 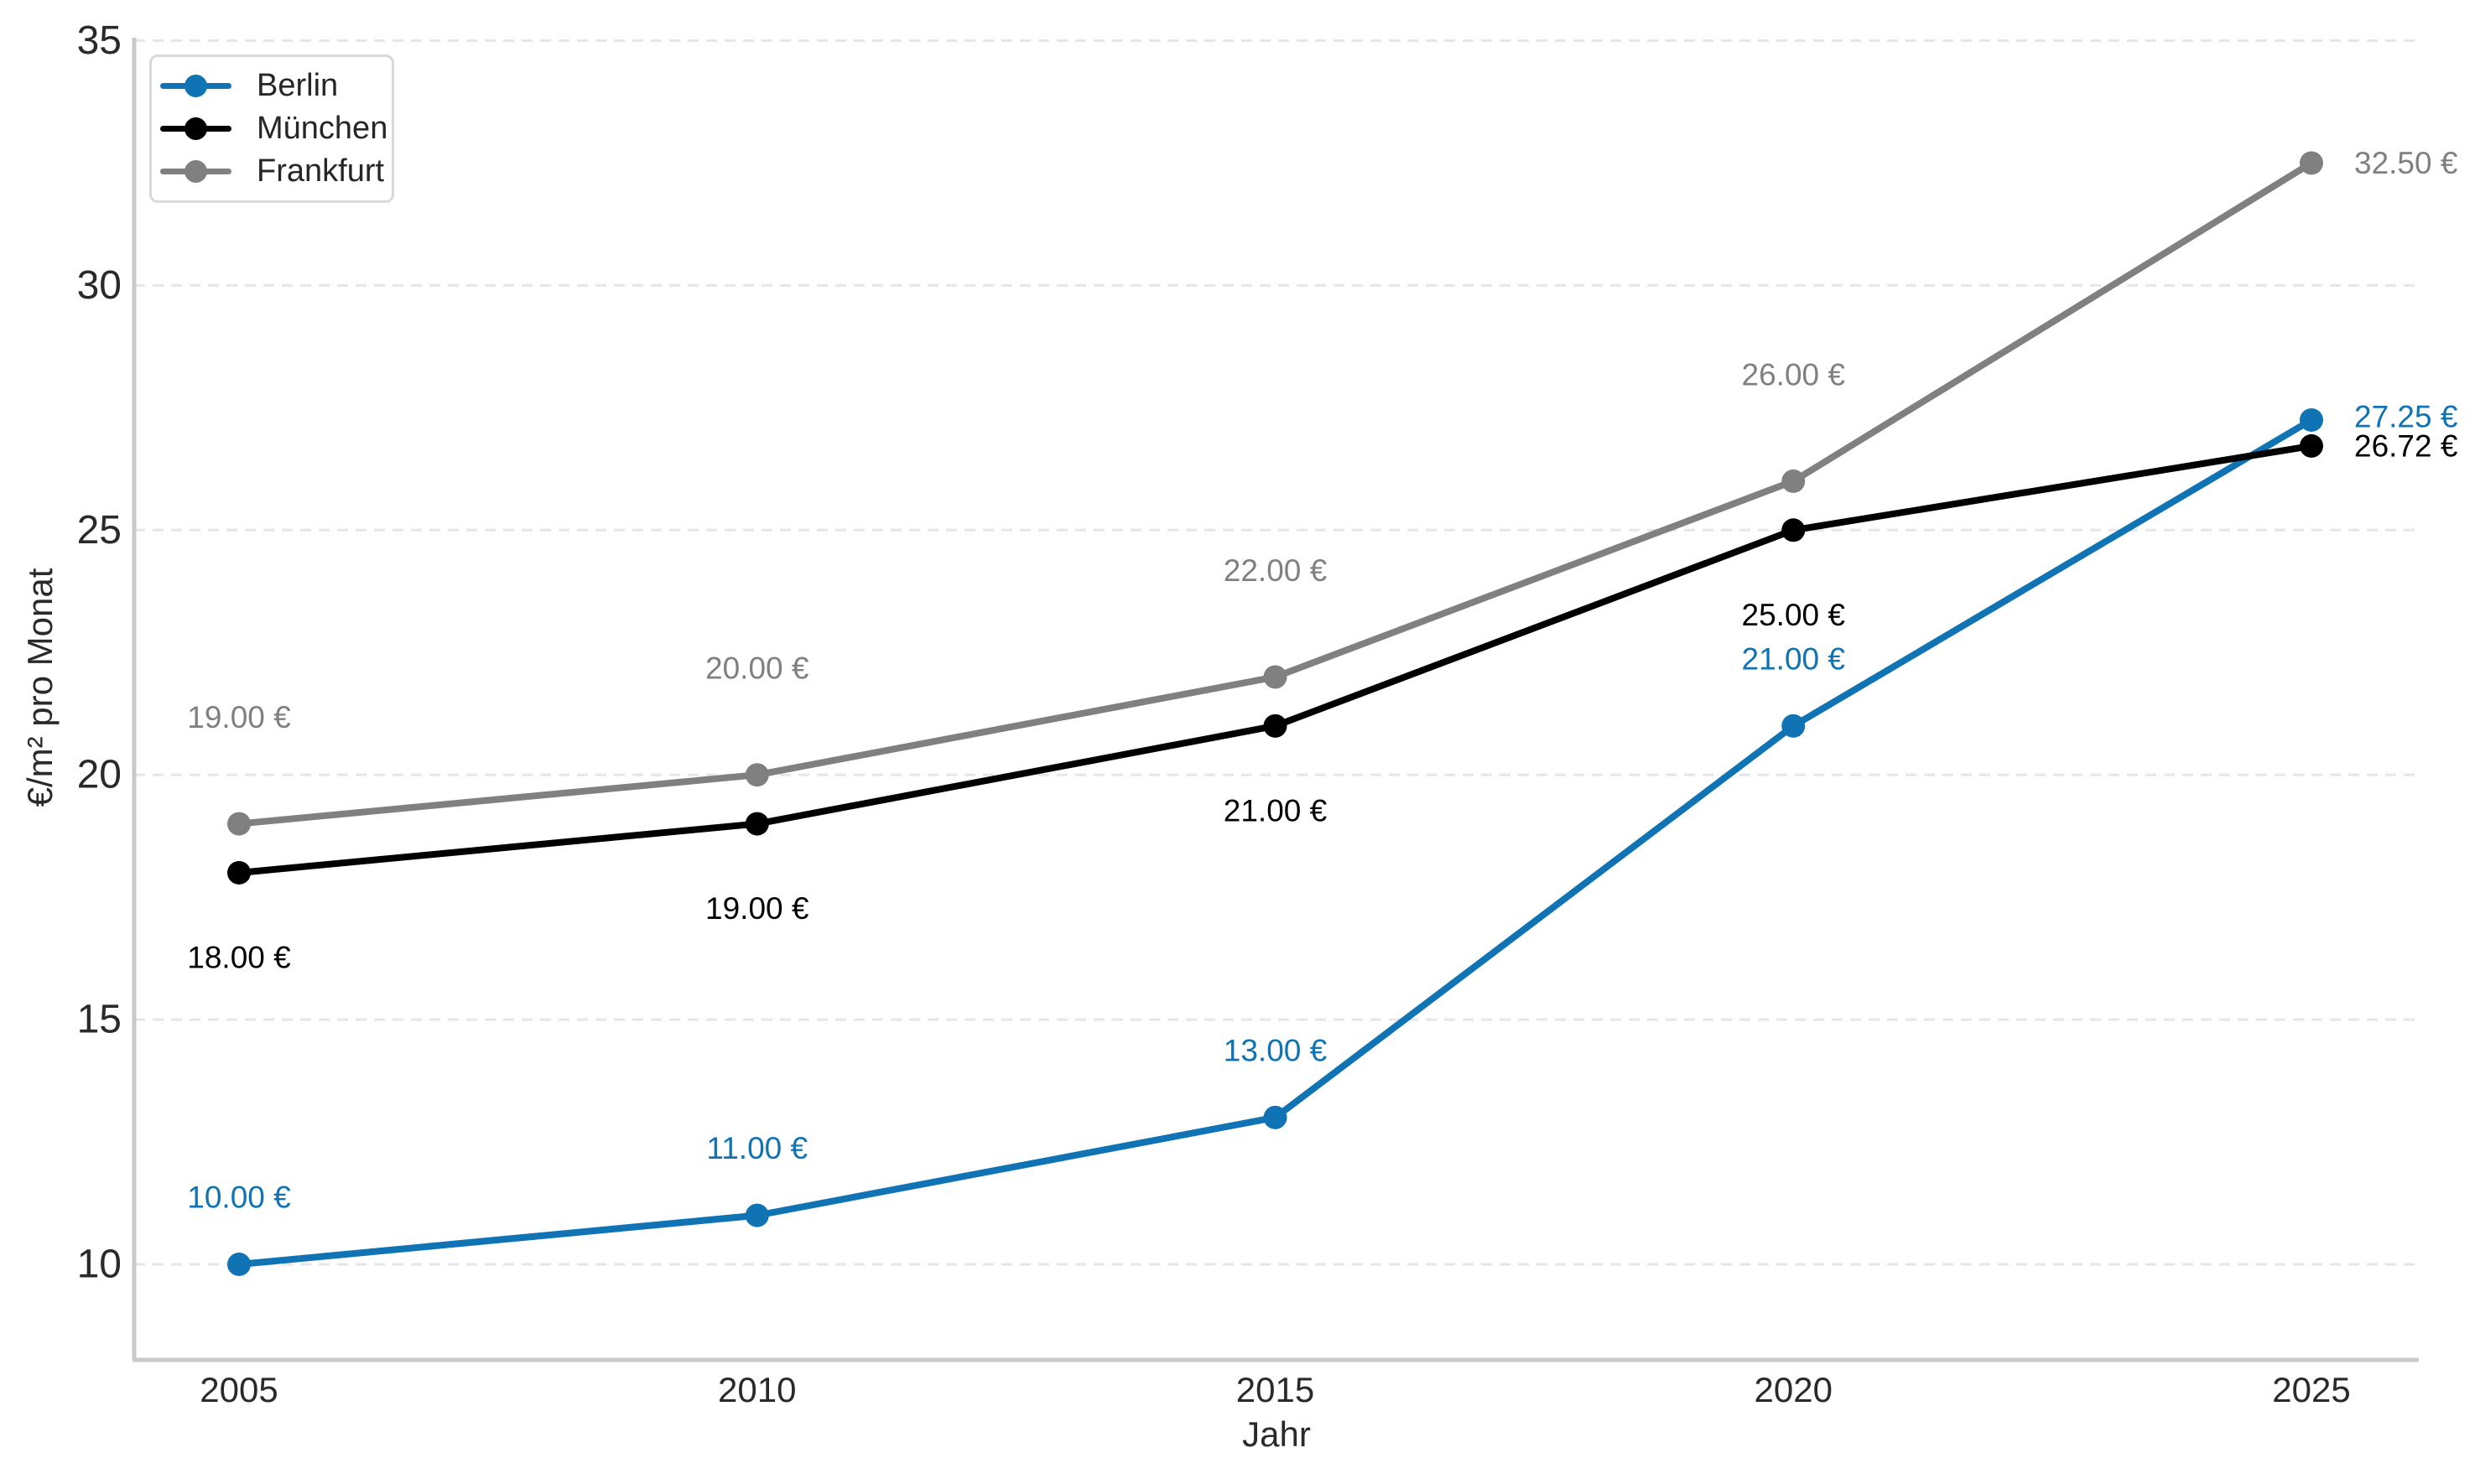 I want to click on x-tick-label: 2020, so click(x=1794, y=1389).